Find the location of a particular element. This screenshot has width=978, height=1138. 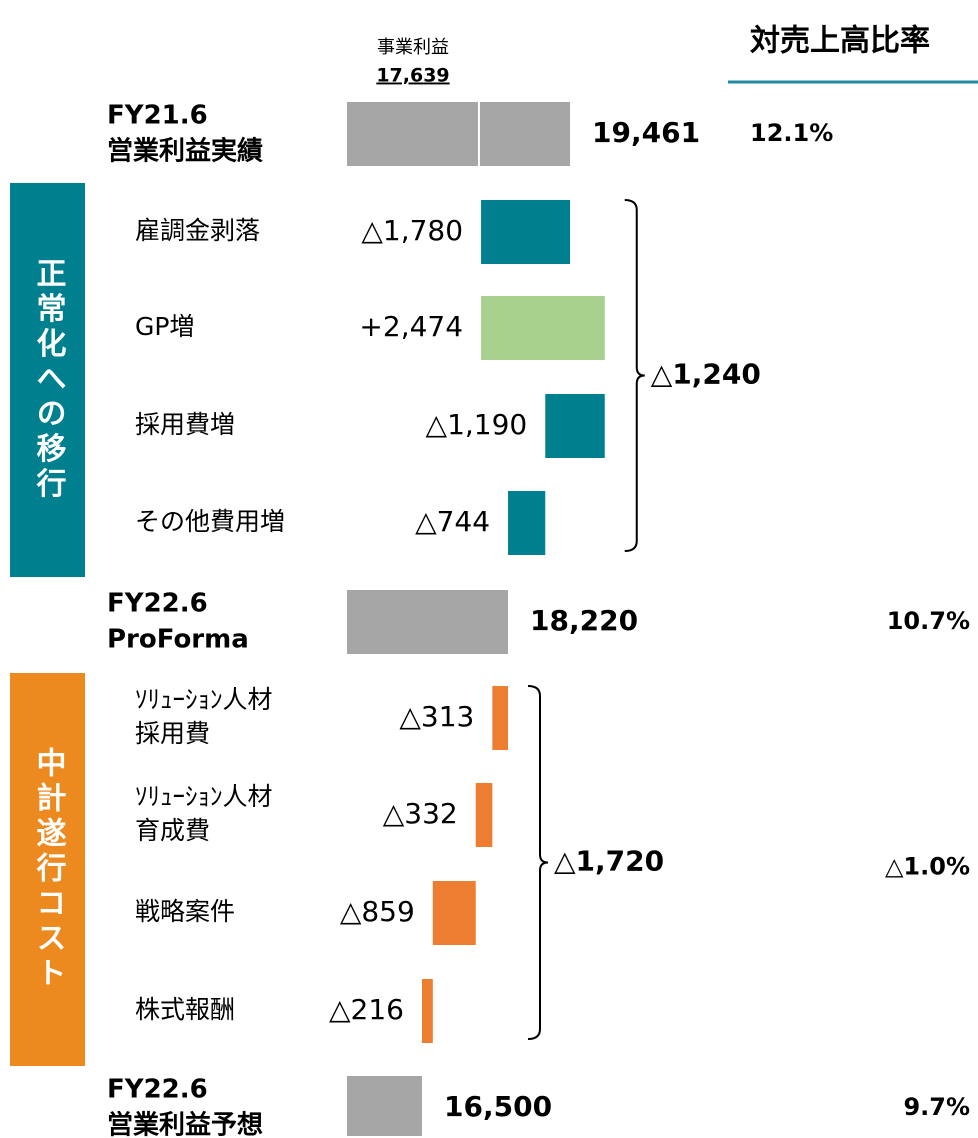

item-name: GP増 is located at coordinates (164, 326).